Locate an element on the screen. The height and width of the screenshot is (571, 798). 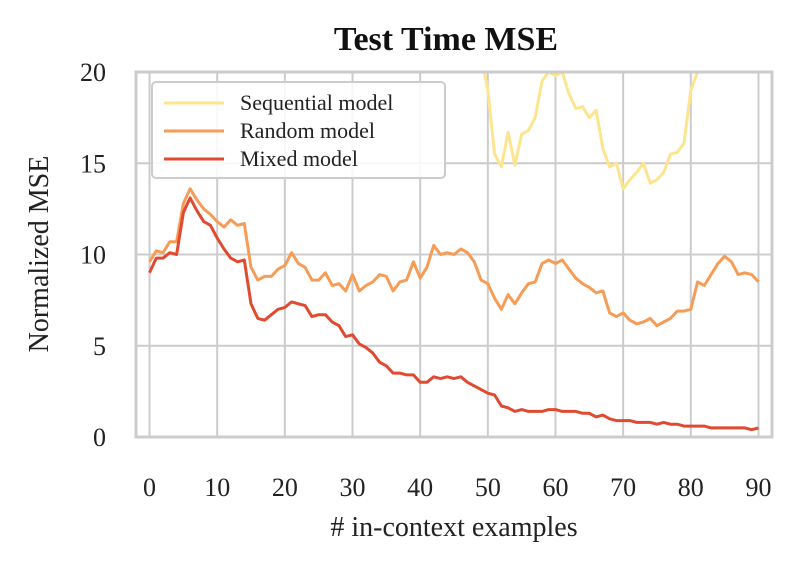
legend: Sequential model Random model Mixed model is located at coordinates (298, 130).